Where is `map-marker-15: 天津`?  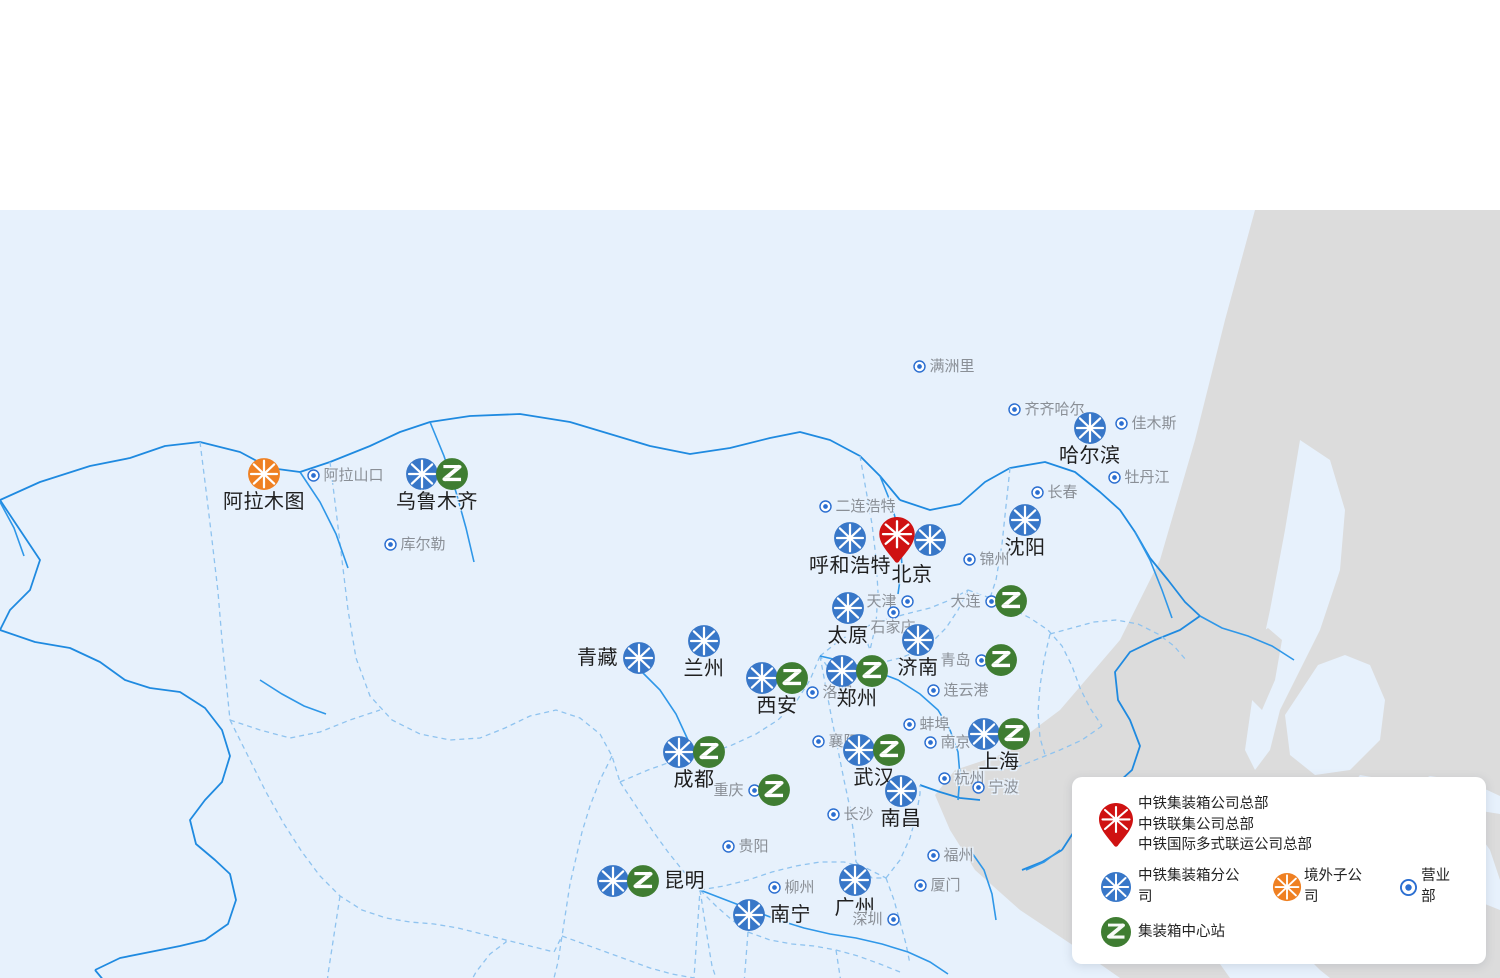
map-marker-15: 天津 is located at coordinates (890, 601).